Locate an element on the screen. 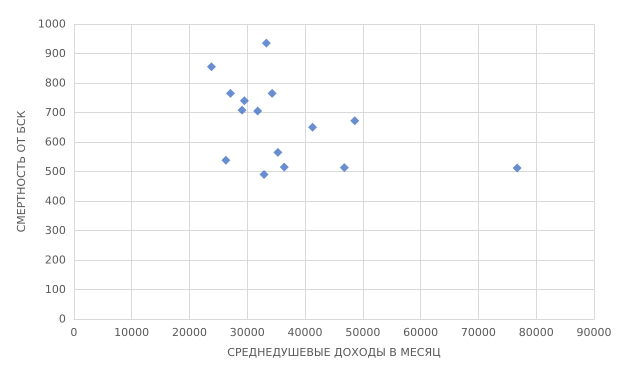 Image resolution: width=624 pixels, height=388 pixels. x-tick-label: 60000 is located at coordinates (420, 332).